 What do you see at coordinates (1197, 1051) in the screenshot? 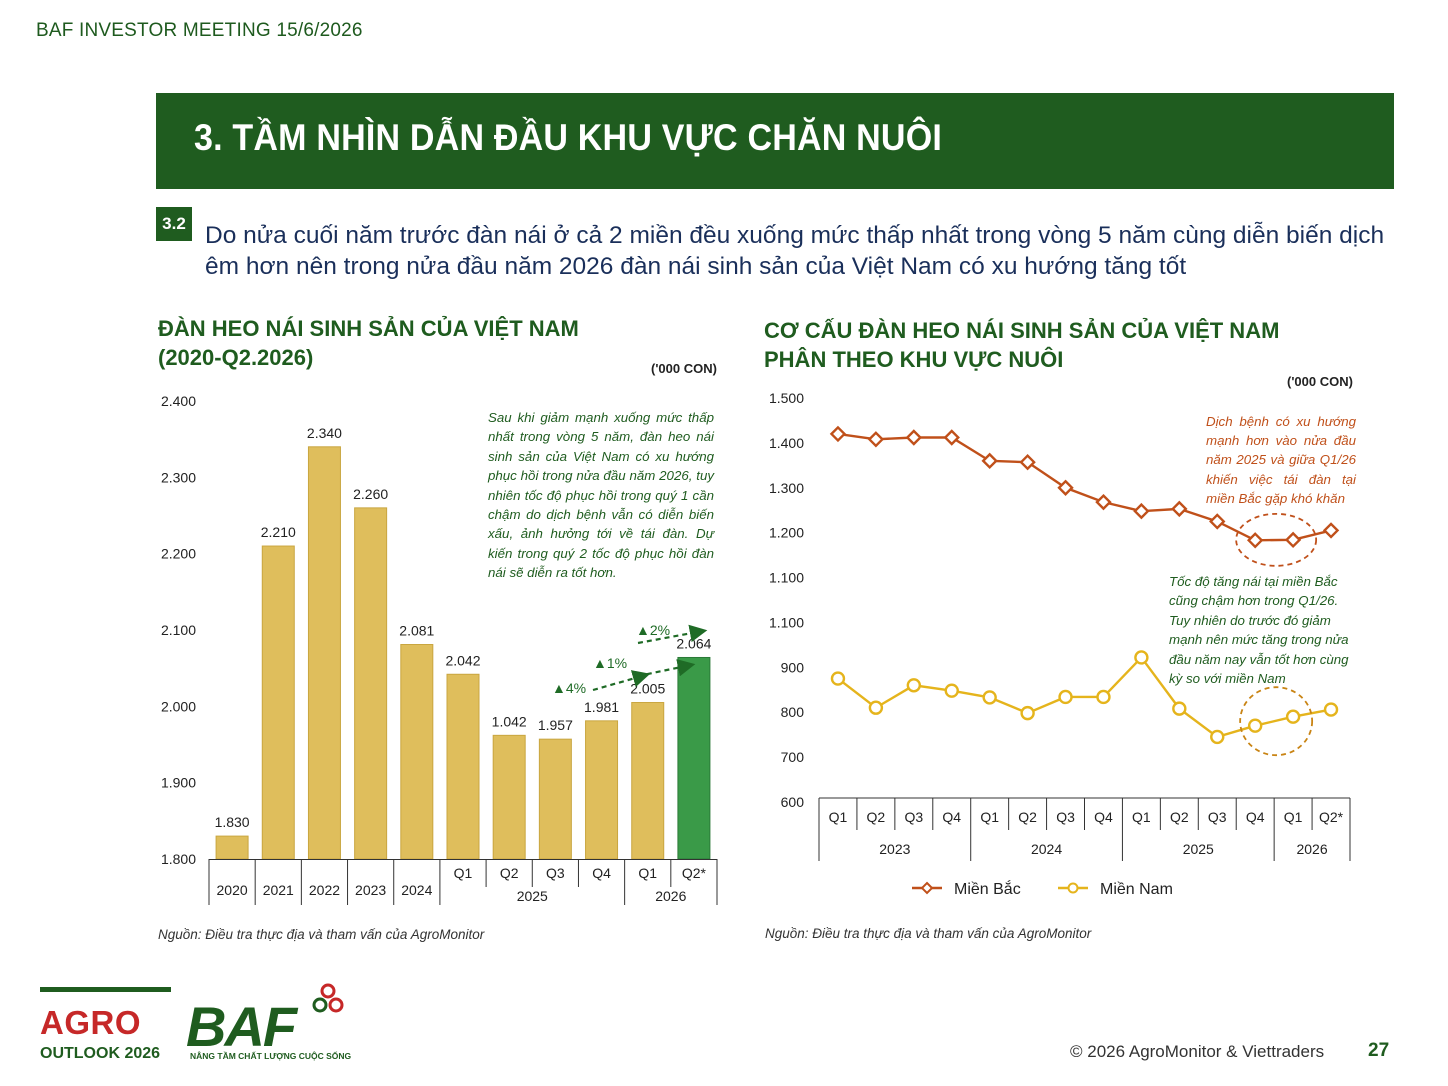
I see `copyright: © 2026 AgroMonitor & Viettraders` at bounding box center [1197, 1051].